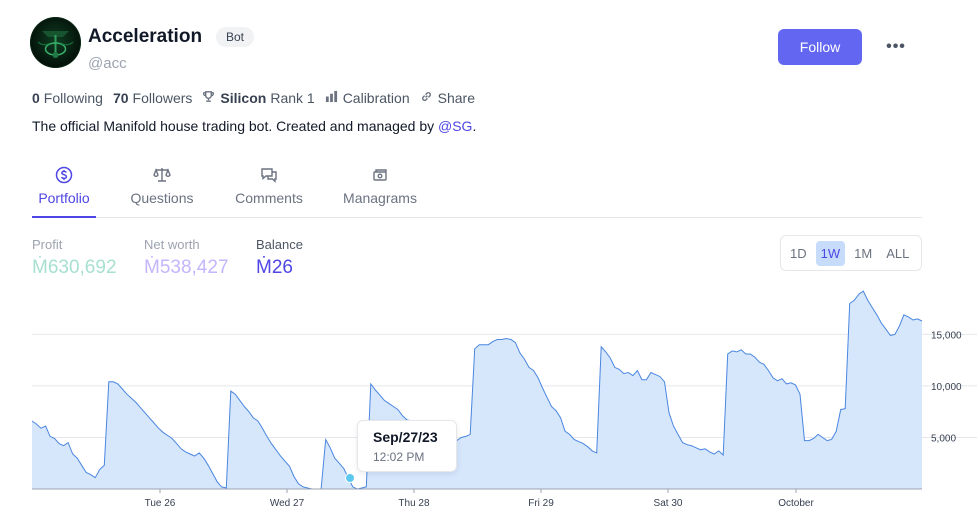 The image size is (977, 511). I want to click on followers-label: Followers, so click(162, 98).